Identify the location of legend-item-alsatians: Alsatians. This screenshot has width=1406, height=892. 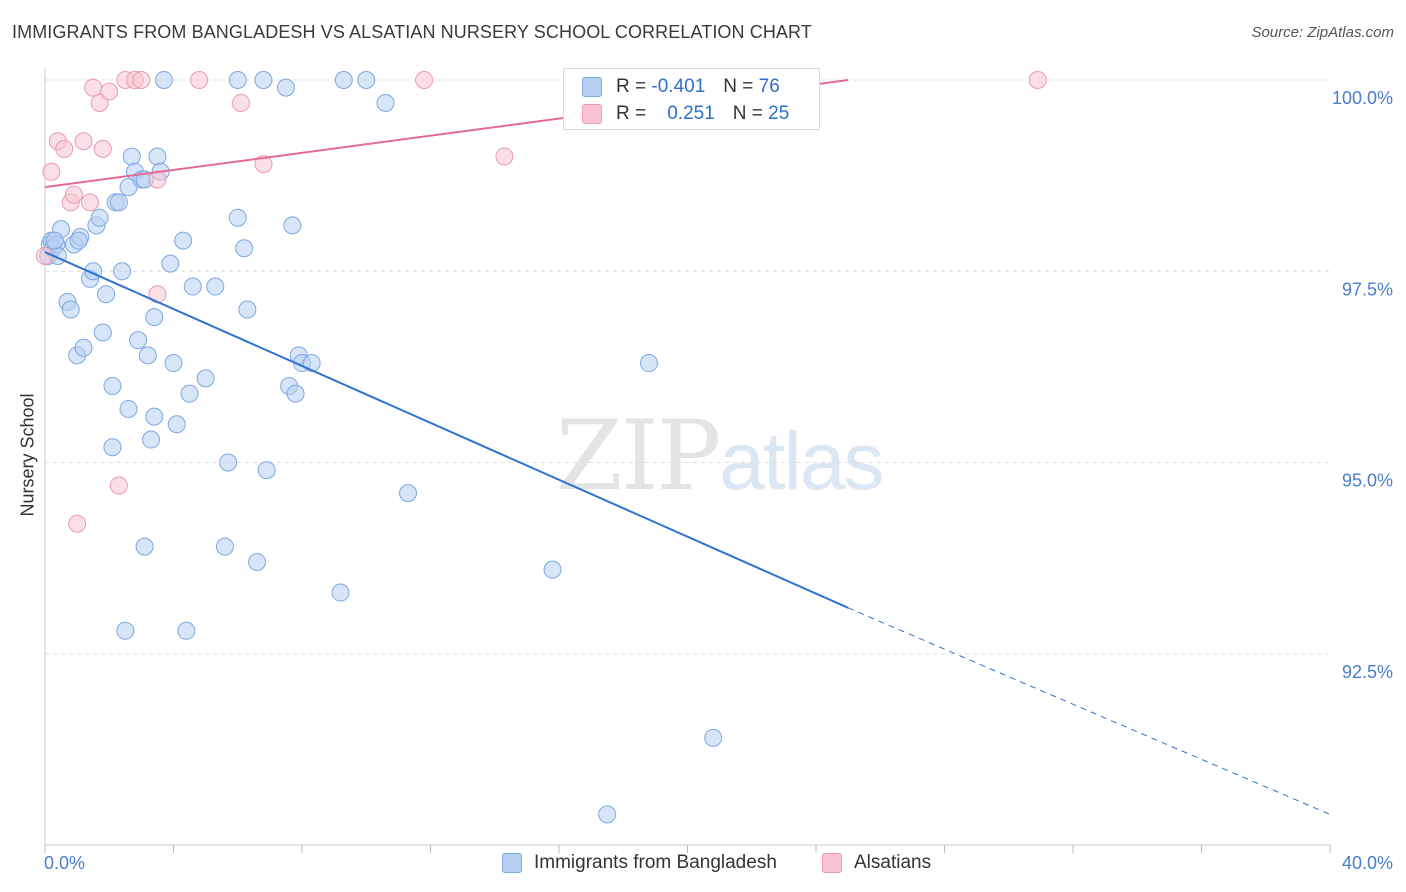
(876, 863).